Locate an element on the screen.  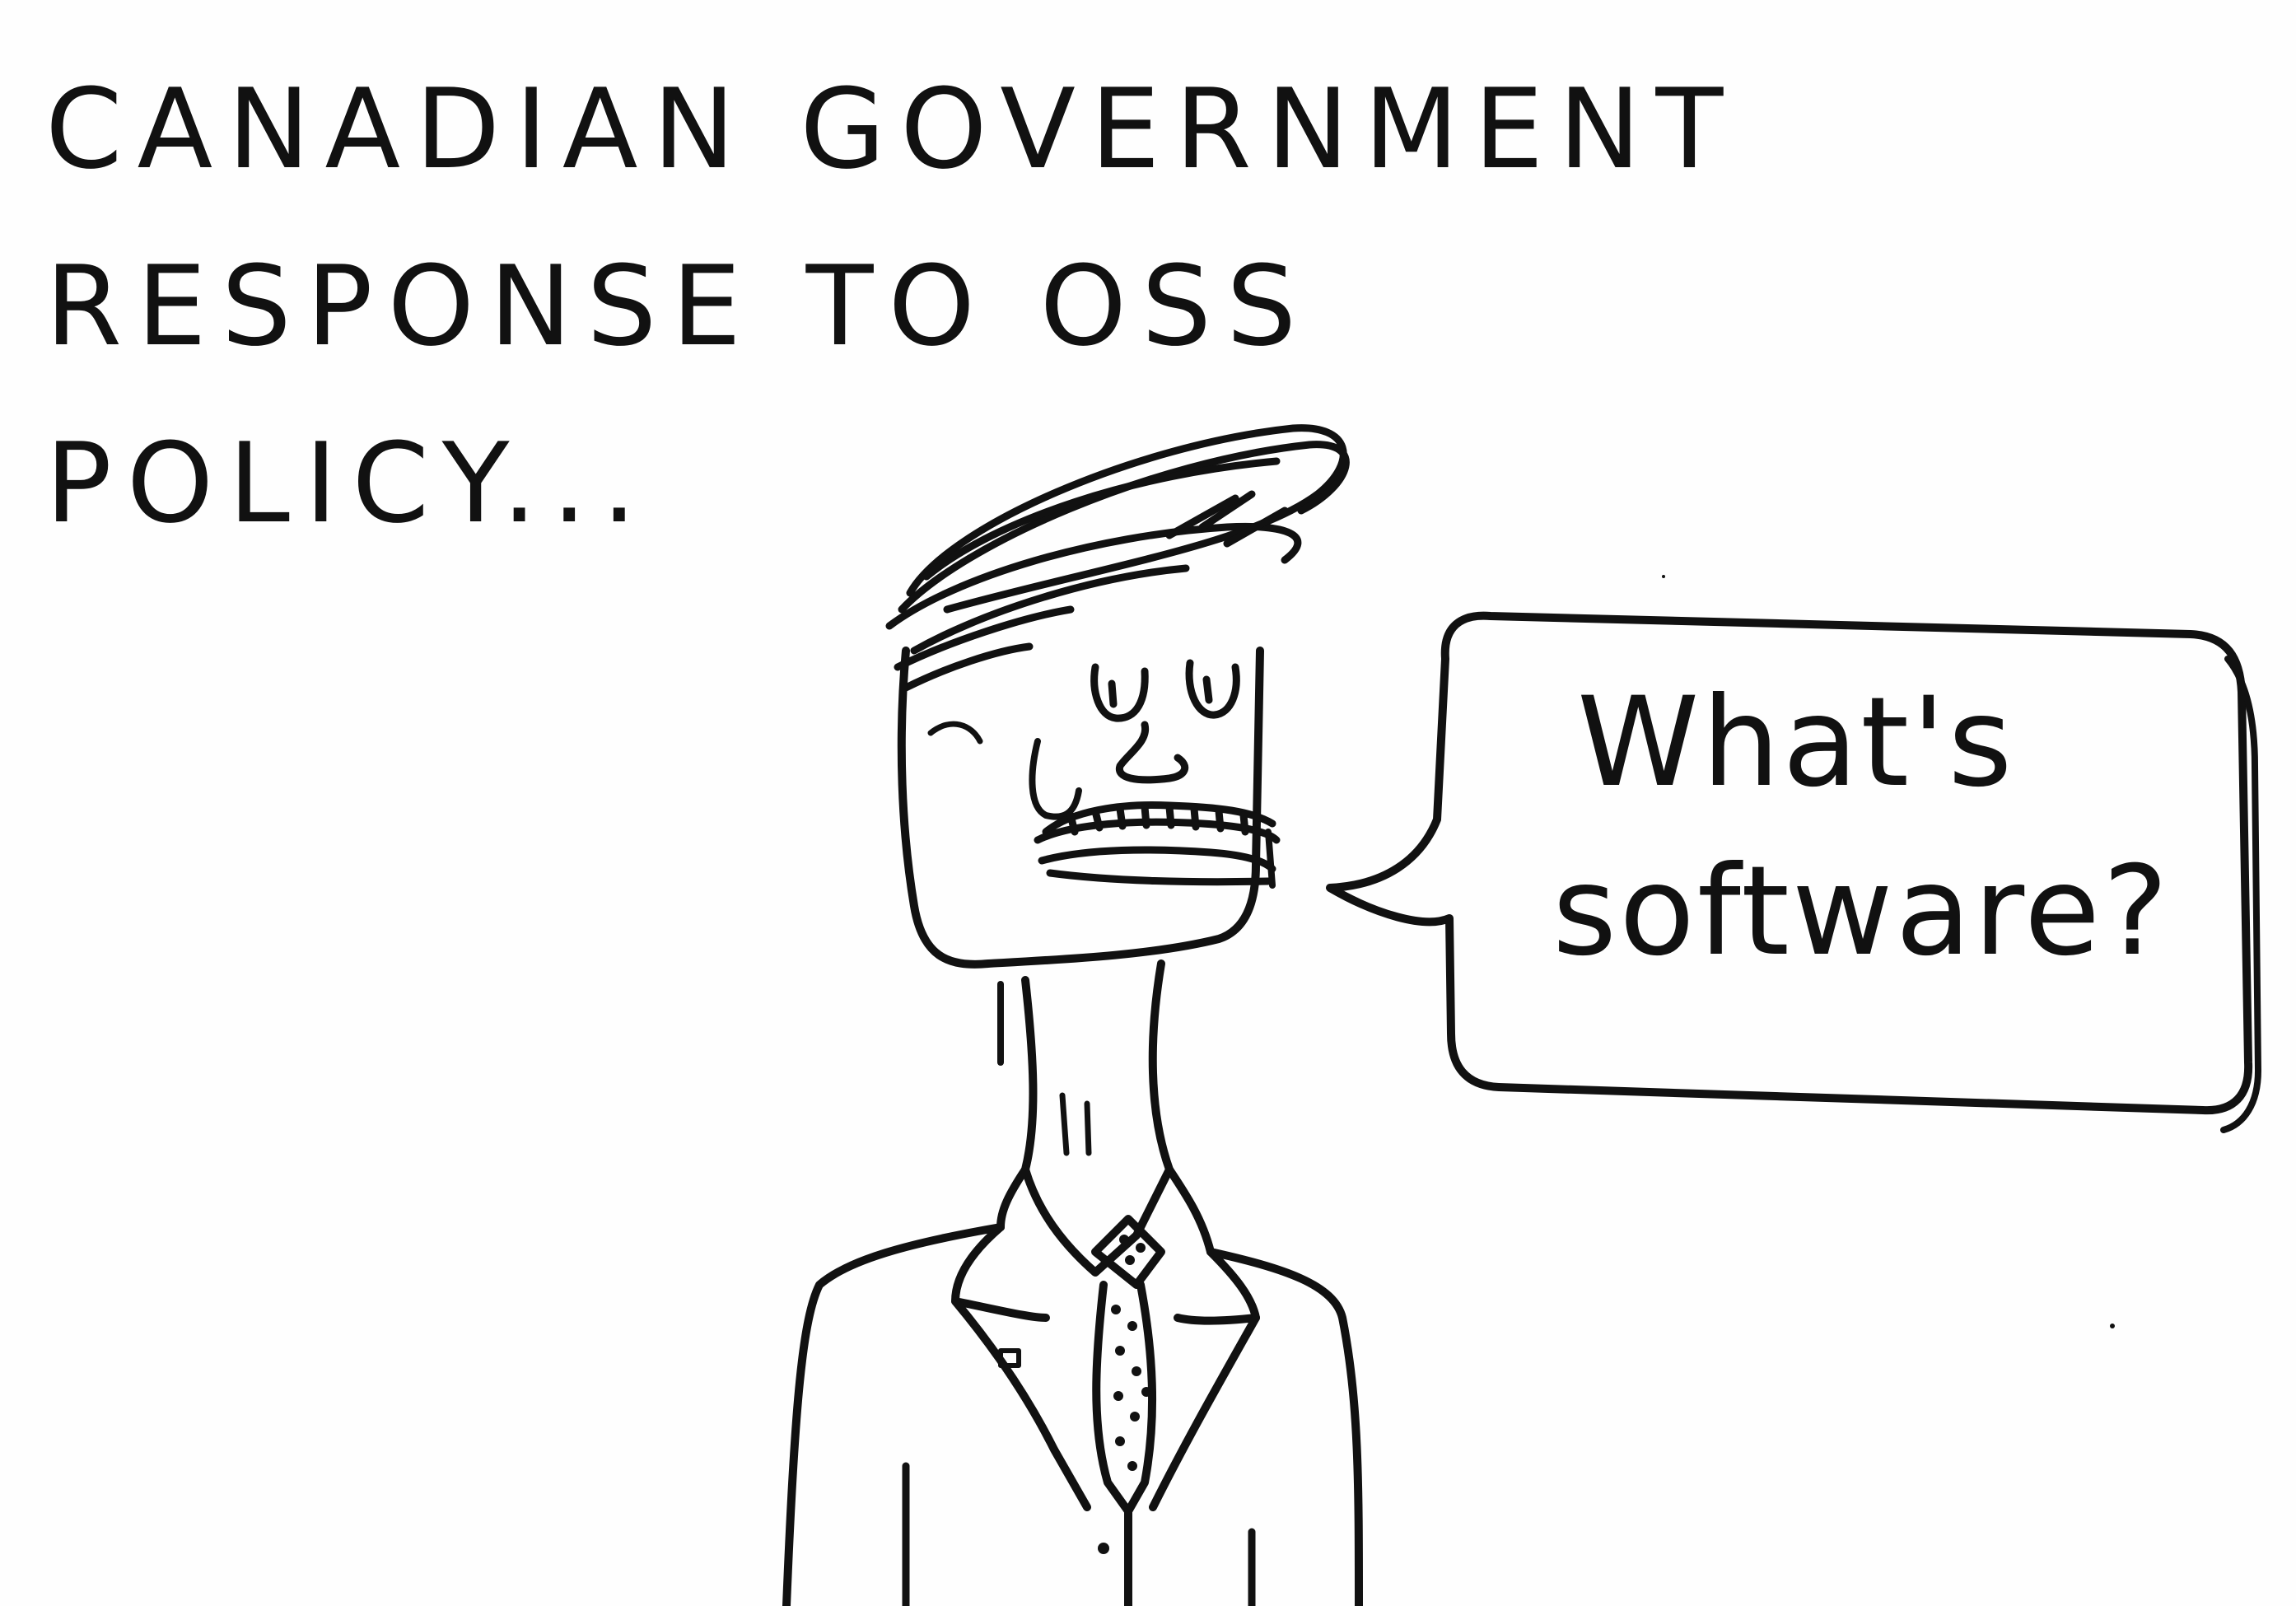
lapel-pin is located at coordinates (1009, 1358).